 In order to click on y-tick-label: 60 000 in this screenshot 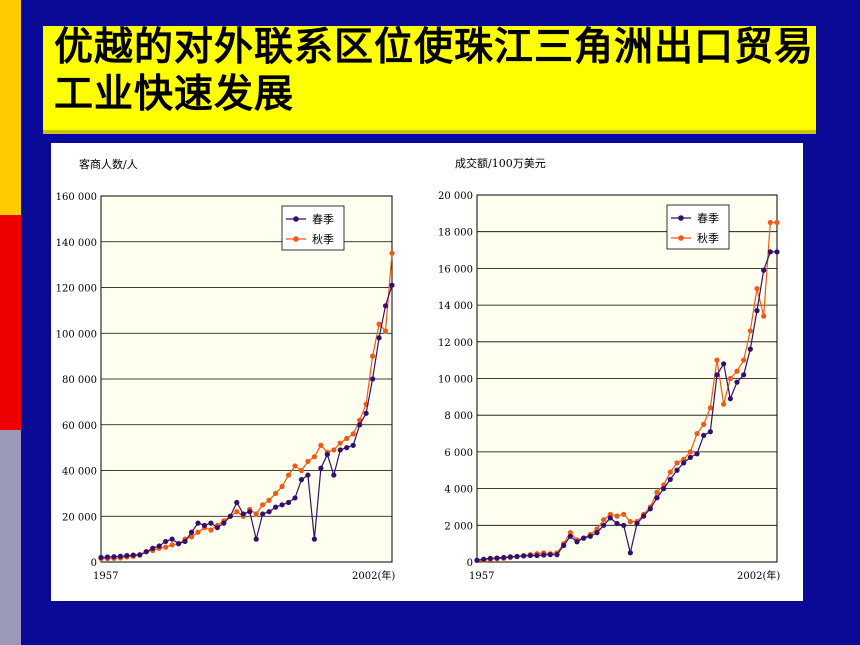, I will do `click(79, 426)`.